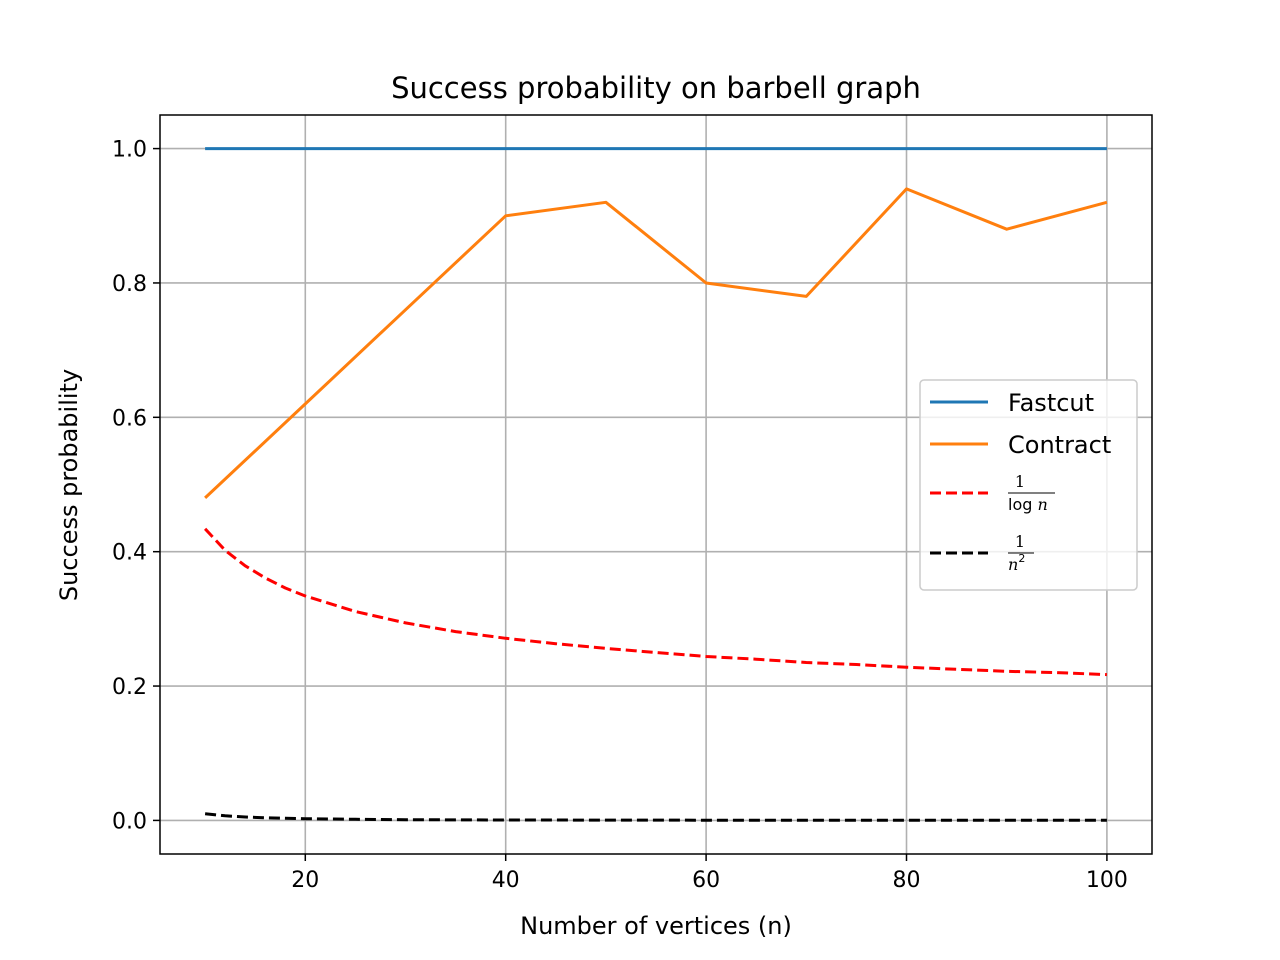 The height and width of the screenshot is (960, 1280). What do you see at coordinates (1016, 563) in the screenshot?
I see `legend-label-denominator: n2` at bounding box center [1016, 563].